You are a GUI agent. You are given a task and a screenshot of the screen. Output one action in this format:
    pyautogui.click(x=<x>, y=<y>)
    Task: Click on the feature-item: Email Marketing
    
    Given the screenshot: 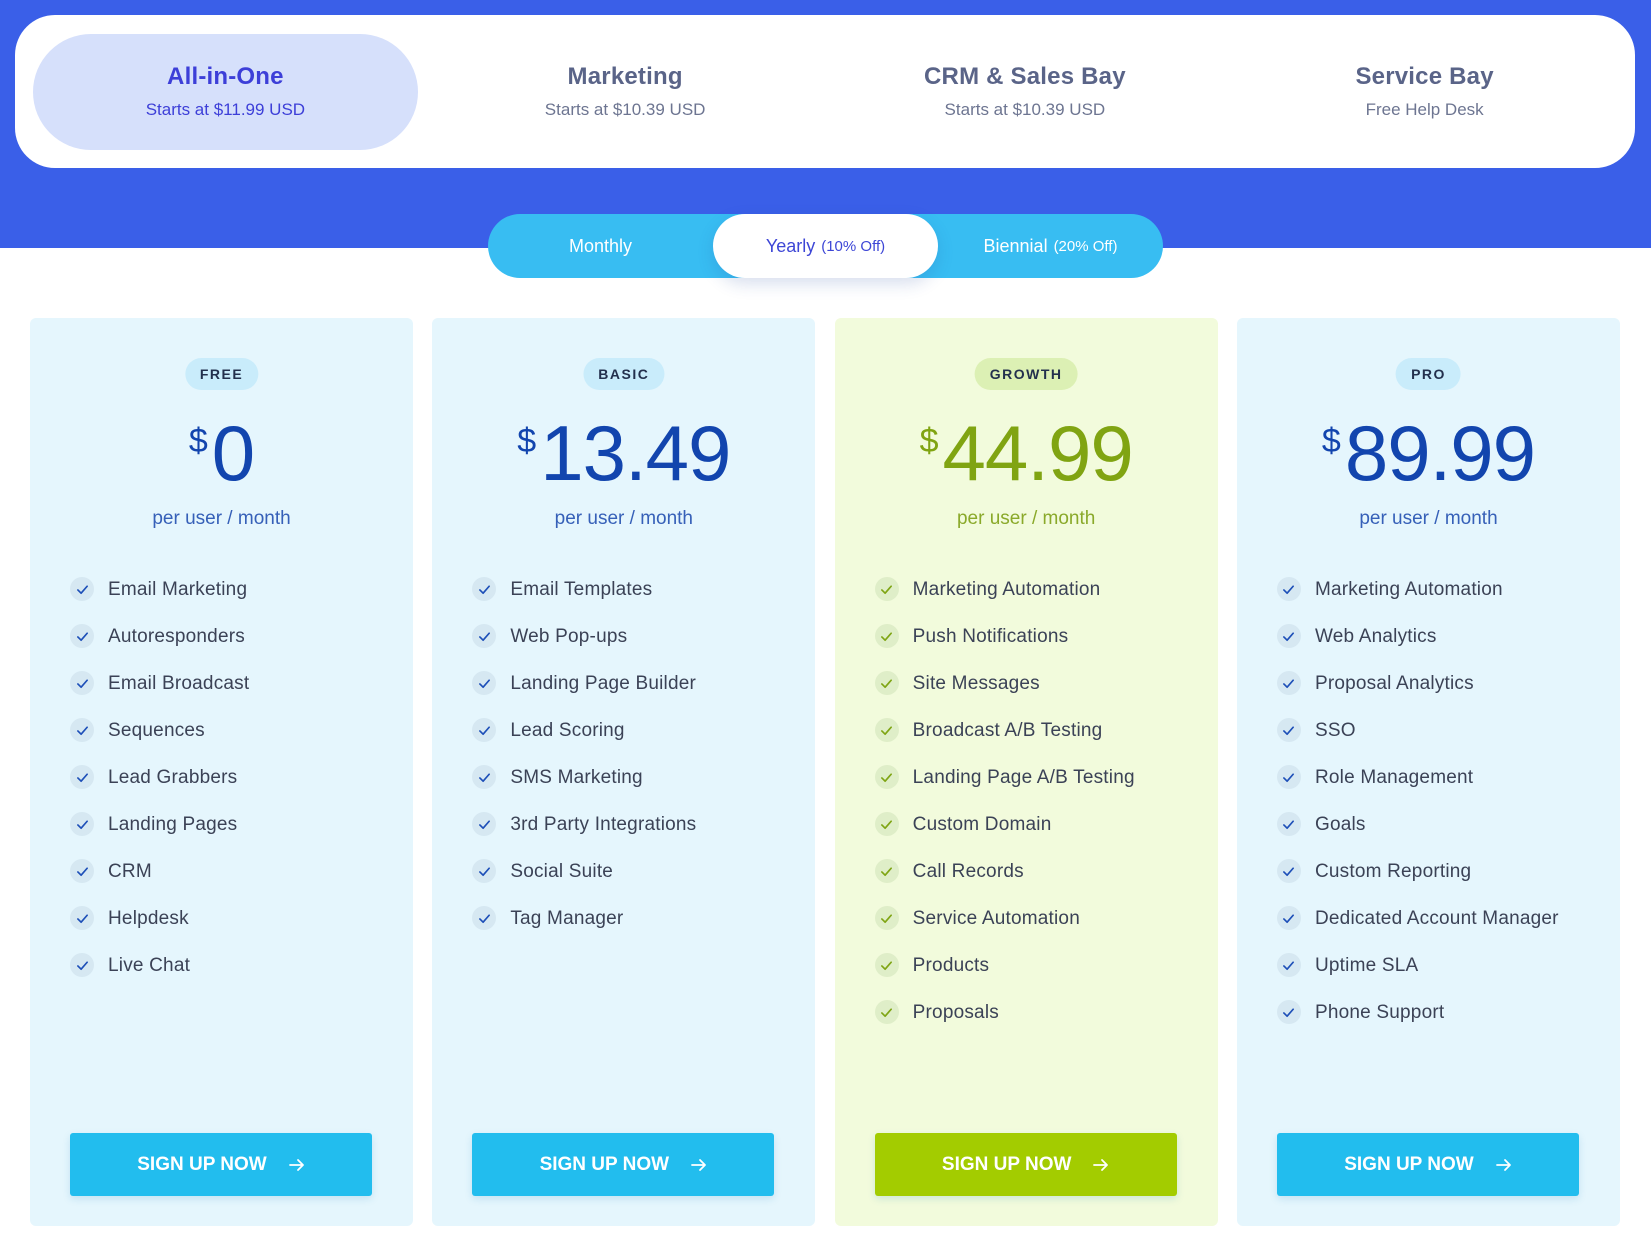 What is the action you would take?
    pyautogui.click(x=231, y=590)
    